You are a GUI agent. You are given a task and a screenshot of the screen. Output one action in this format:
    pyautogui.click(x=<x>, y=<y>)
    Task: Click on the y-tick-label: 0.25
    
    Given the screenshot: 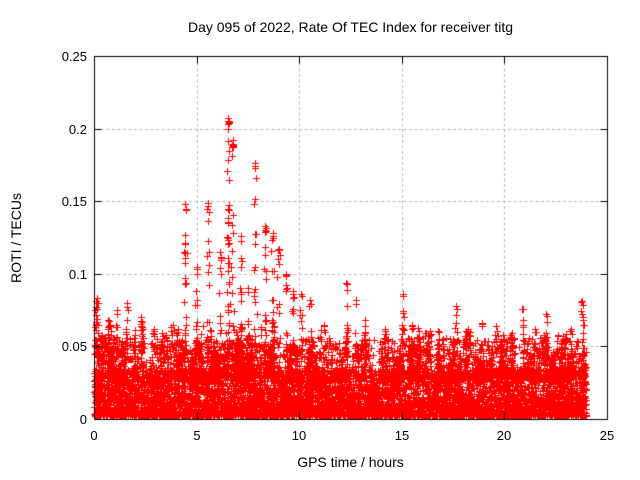 What is the action you would take?
    pyautogui.click(x=74, y=56)
    